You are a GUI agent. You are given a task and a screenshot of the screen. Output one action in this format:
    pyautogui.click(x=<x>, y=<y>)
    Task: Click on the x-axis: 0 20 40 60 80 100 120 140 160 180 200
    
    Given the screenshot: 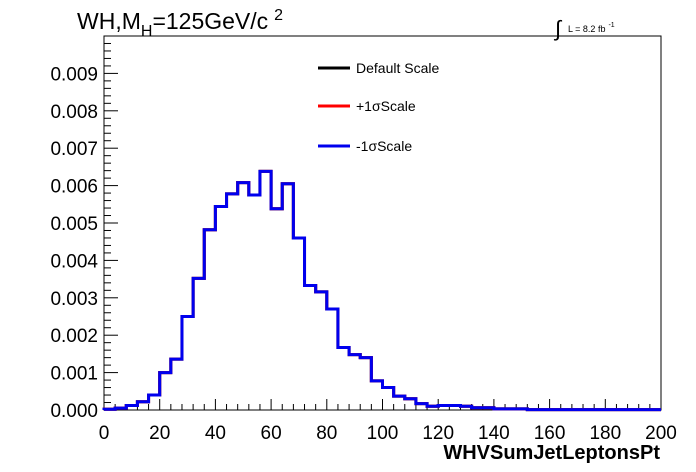 What is the action you would take?
    pyautogui.click(x=388, y=421)
    